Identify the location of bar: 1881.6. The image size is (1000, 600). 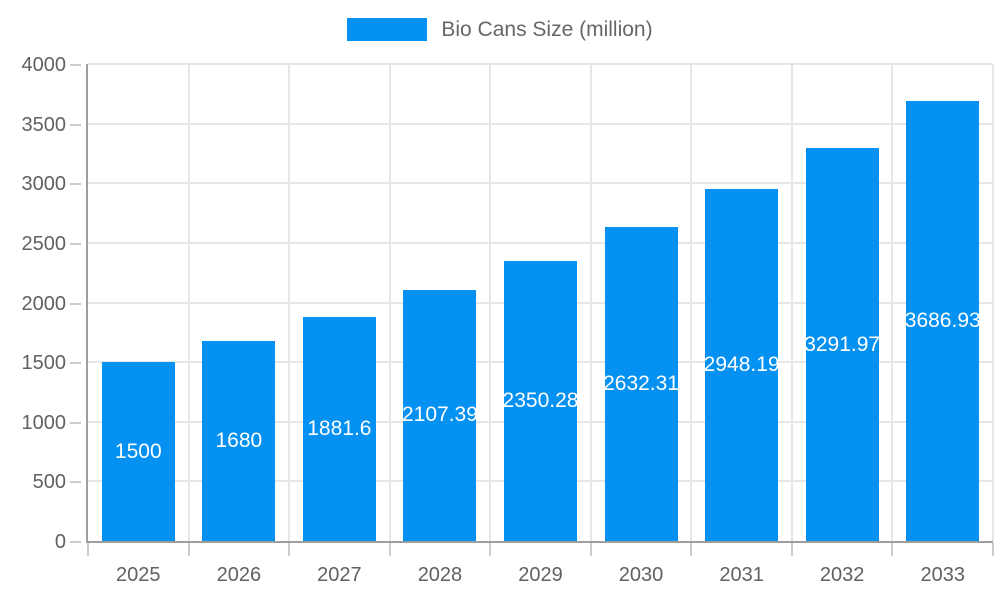
(339, 428).